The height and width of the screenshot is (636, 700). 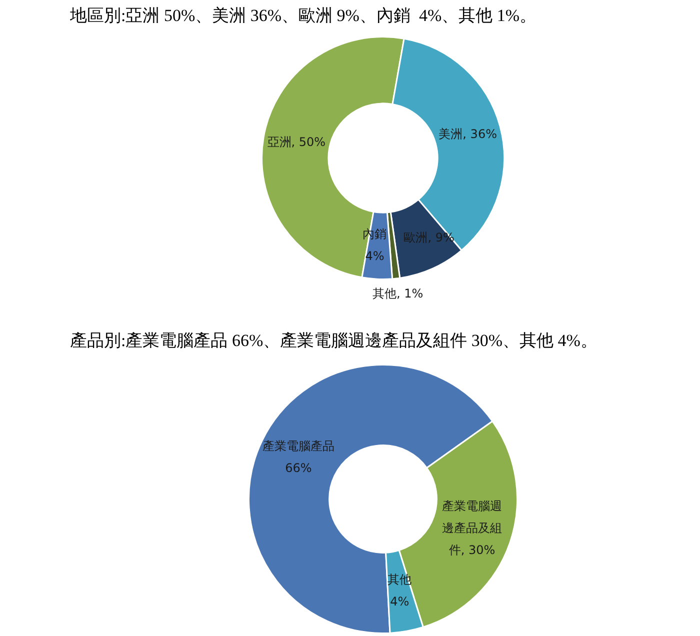 I want to click on data-label: 4%, so click(x=400, y=601).